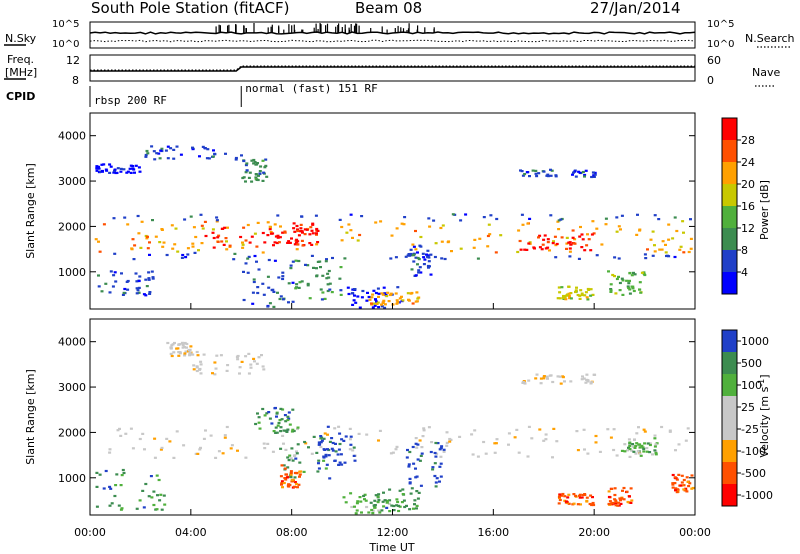 The image size is (800, 554). Describe the element at coordinates (325, 28) in the screenshot. I see `nsky-spikes` at that location.